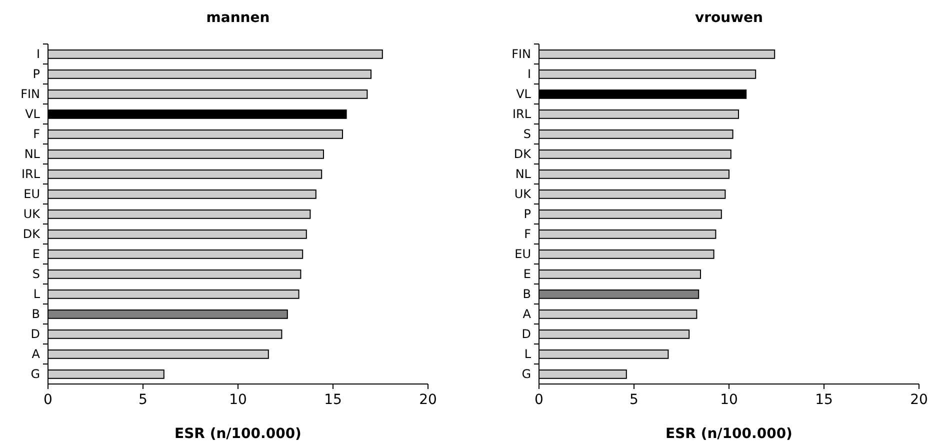 The image size is (931, 445). I want to click on chart-title: mannen, so click(238, 18).